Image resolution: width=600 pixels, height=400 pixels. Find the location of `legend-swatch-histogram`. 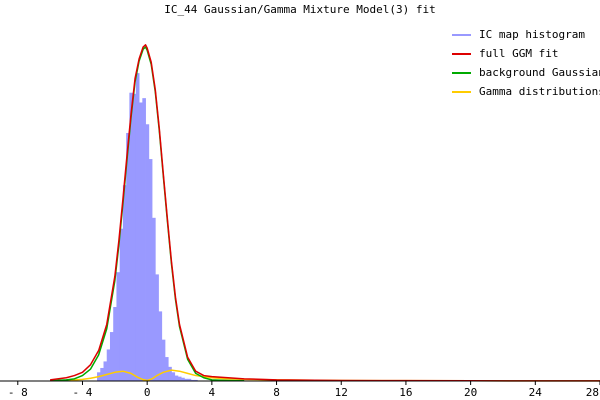

legend-swatch-histogram is located at coordinates (461, 35).